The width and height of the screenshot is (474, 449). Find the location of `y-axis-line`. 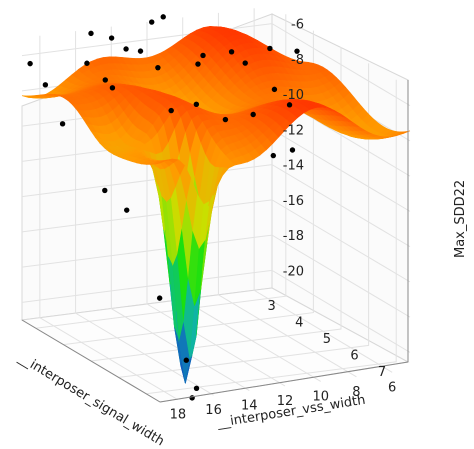

y-axis-line is located at coordinates (284, 382).